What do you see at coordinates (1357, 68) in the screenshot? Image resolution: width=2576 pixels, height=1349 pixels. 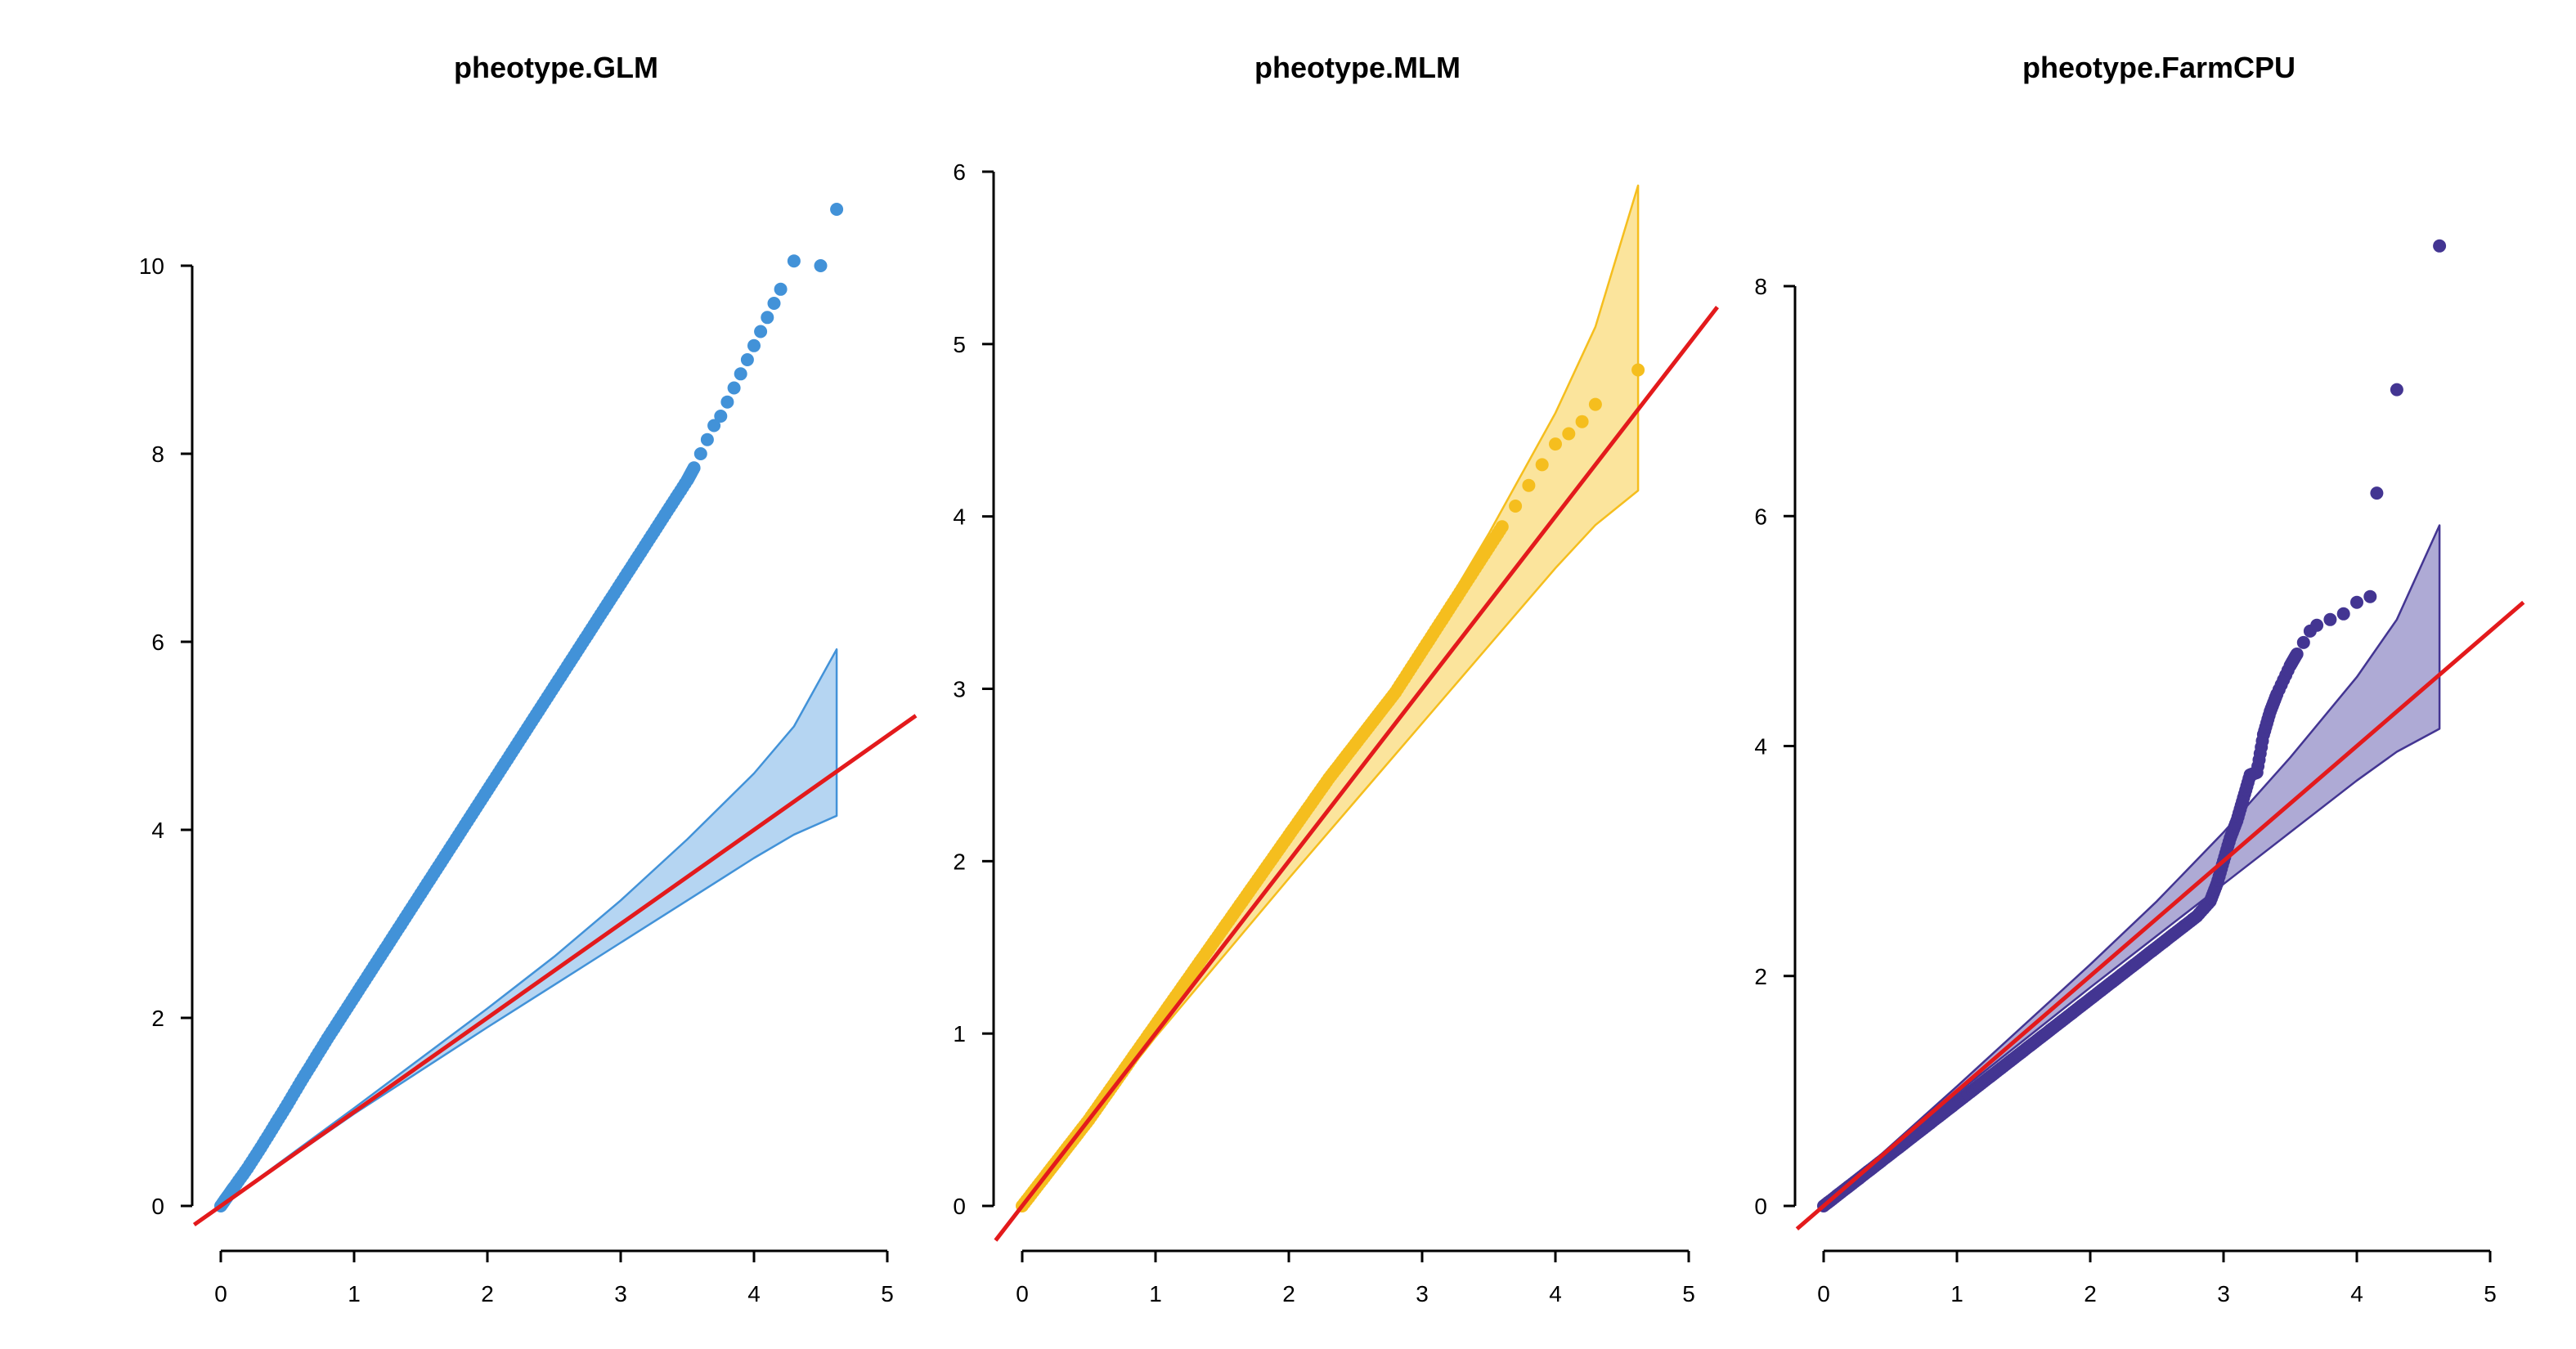 I see `chart-title: pheotype.MLM` at bounding box center [1357, 68].